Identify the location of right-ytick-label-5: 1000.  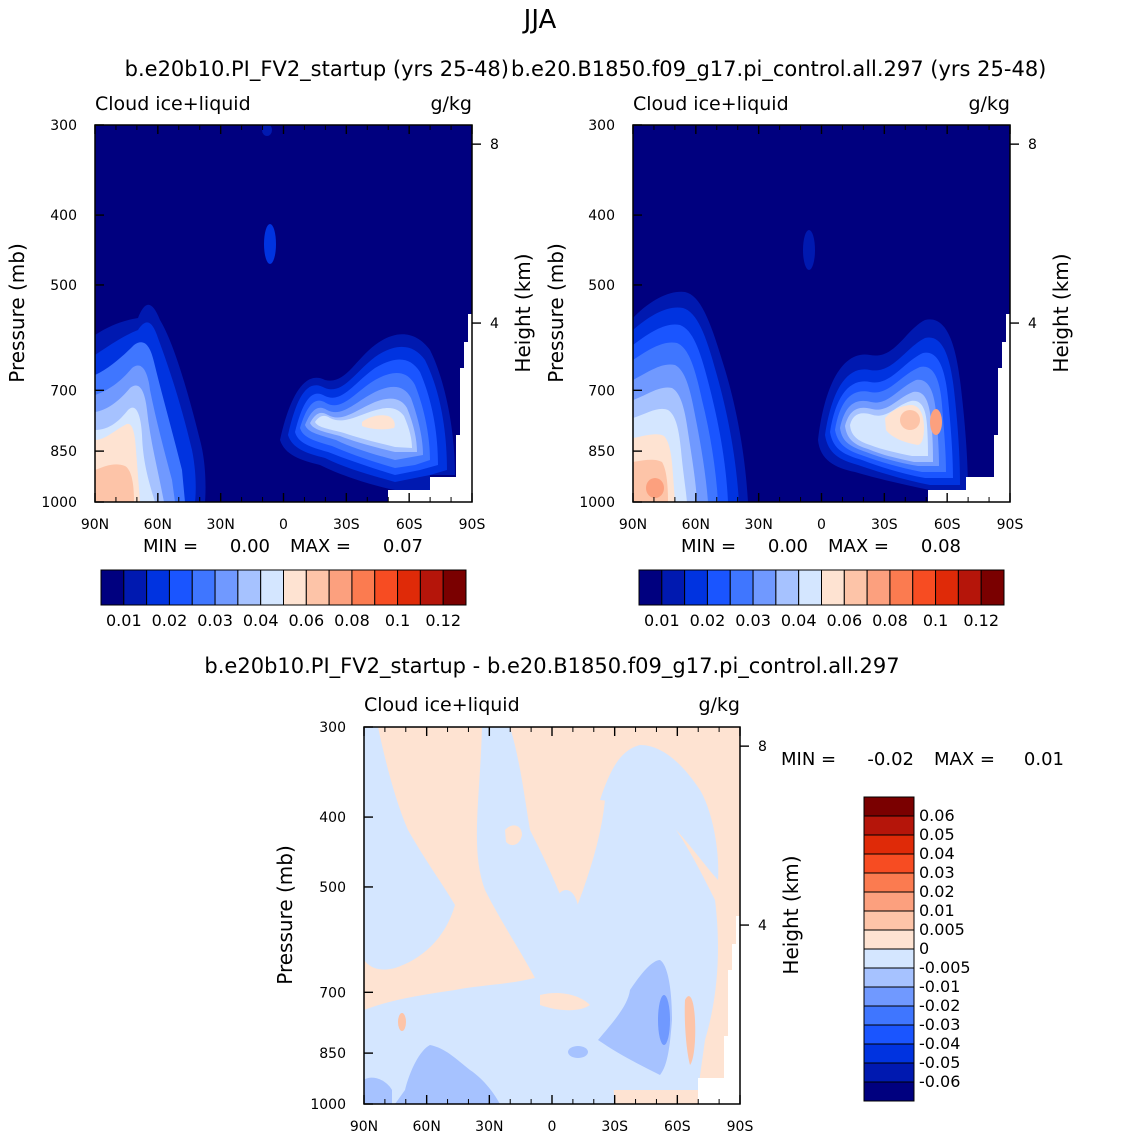
(597, 503).